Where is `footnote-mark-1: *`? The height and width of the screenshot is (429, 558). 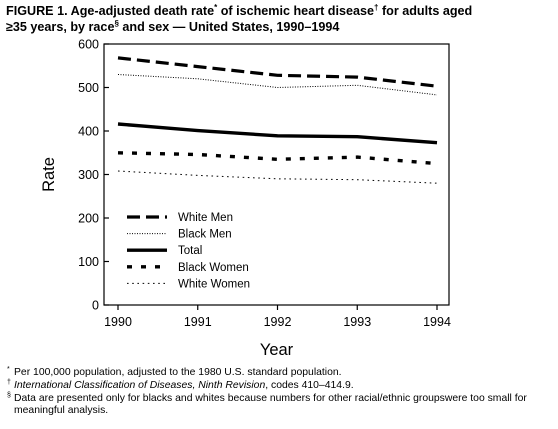
footnote-mark-1: * is located at coordinates (8, 369).